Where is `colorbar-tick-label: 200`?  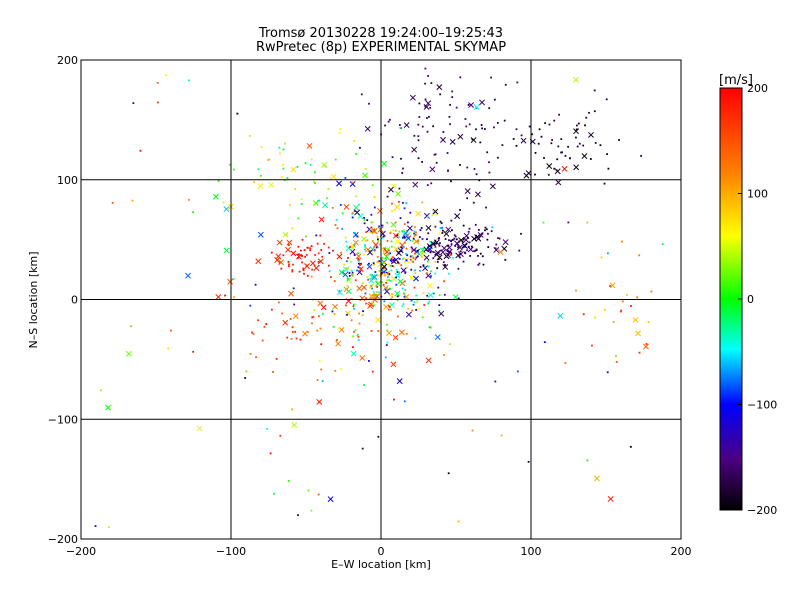
colorbar-tick-label: 200 is located at coordinates (757, 88).